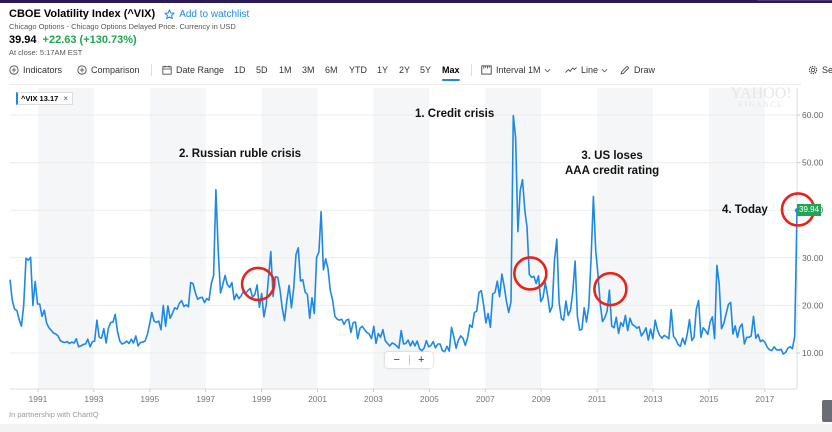  I want to click on date-range-label: Date Range, so click(200, 70).